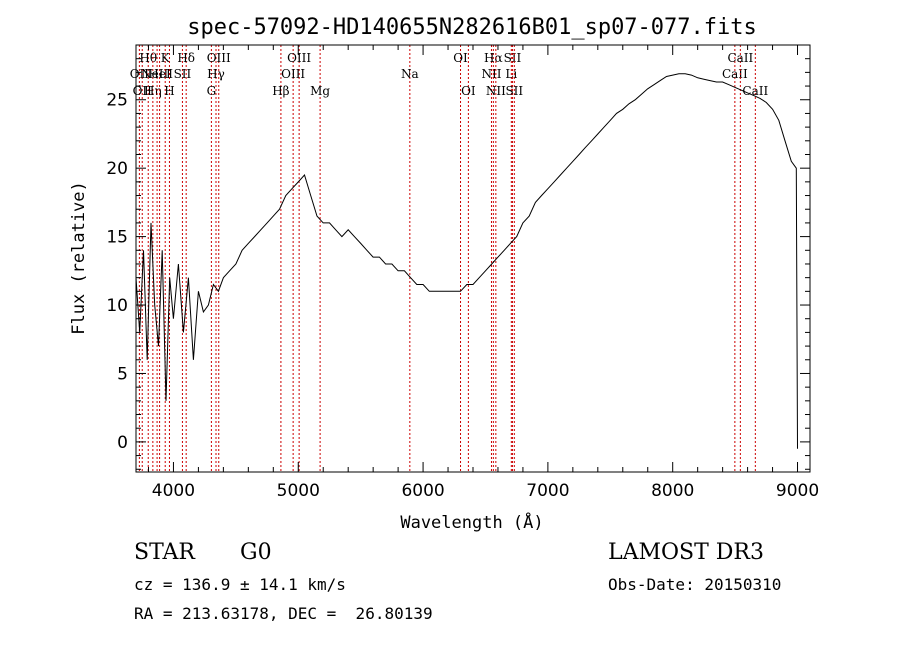 The height and width of the screenshot is (649, 900). What do you see at coordinates (173, 491) in the screenshot?
I see `x-tick-label: 4000` at bounding box center [173, 491].